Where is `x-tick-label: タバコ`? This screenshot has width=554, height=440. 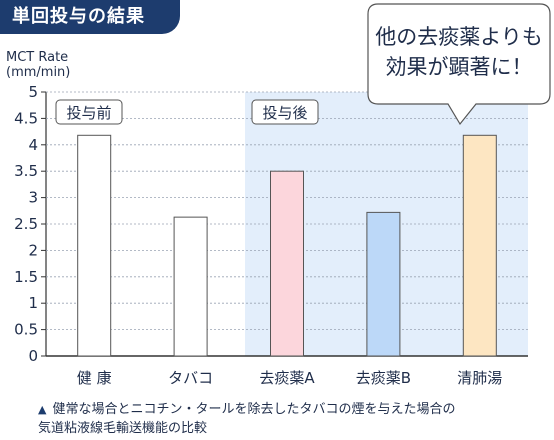 x-tick-label: タバコ is located at coordinates (190, 378).